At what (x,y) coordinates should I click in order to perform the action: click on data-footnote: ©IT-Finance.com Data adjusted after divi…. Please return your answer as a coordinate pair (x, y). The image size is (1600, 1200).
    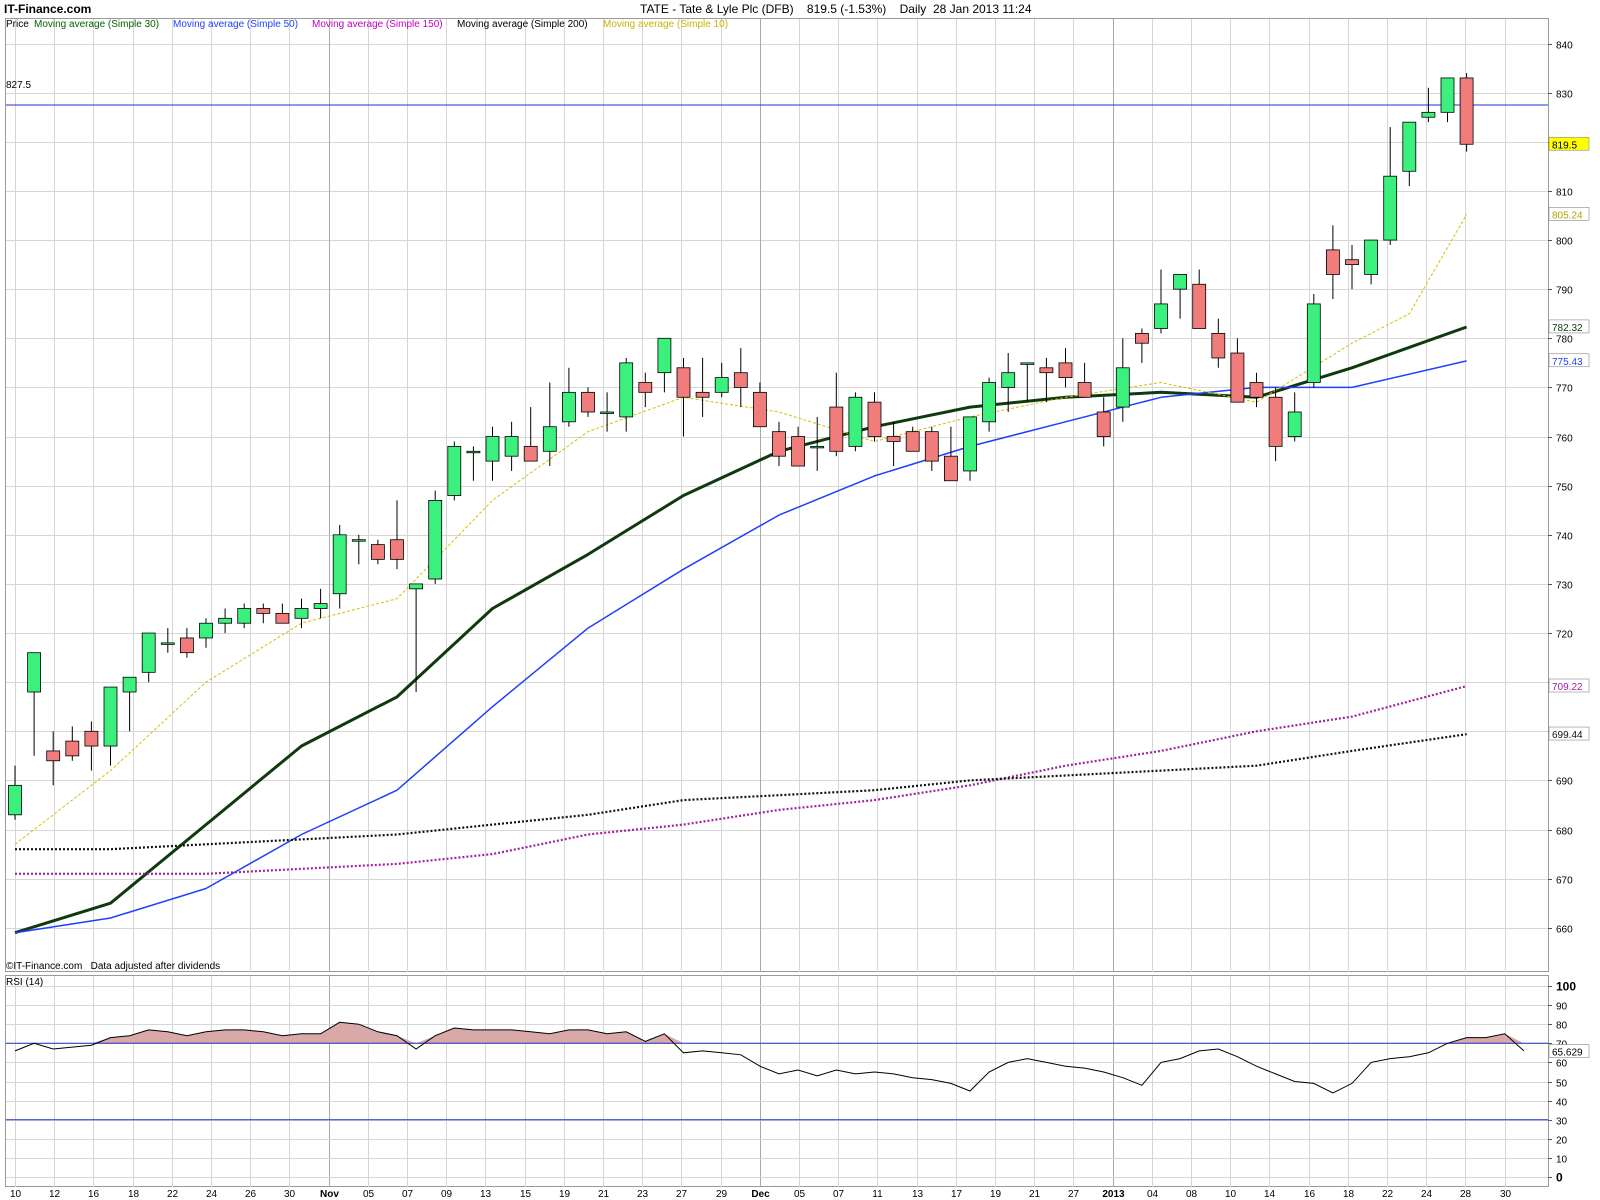
    Looking at the image, I should click on (113, 966).